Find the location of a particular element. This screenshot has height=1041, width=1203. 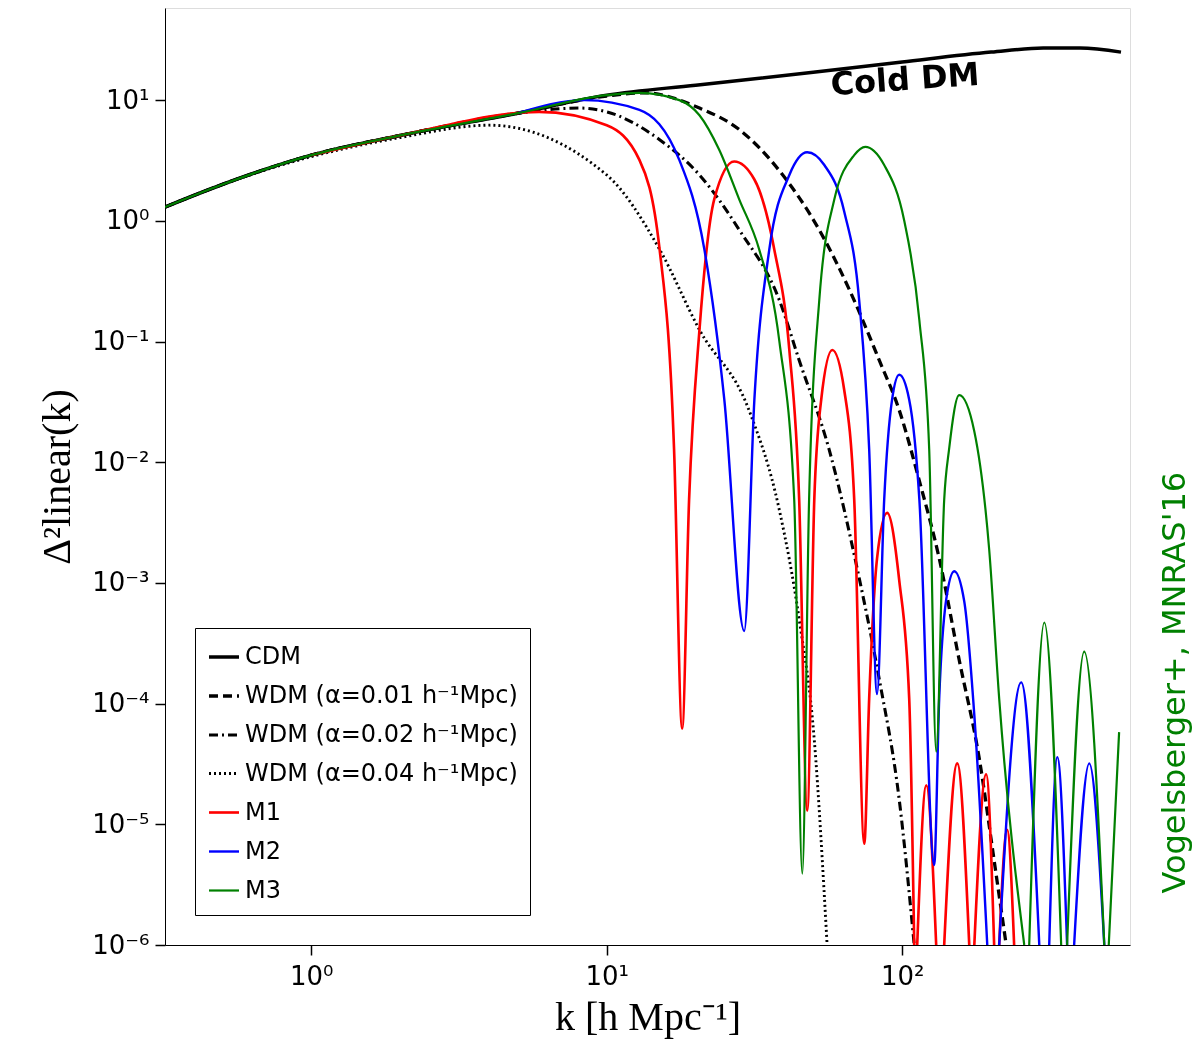

y-tick-label: 10⁻⁶ is located at coordinates (121, 944).